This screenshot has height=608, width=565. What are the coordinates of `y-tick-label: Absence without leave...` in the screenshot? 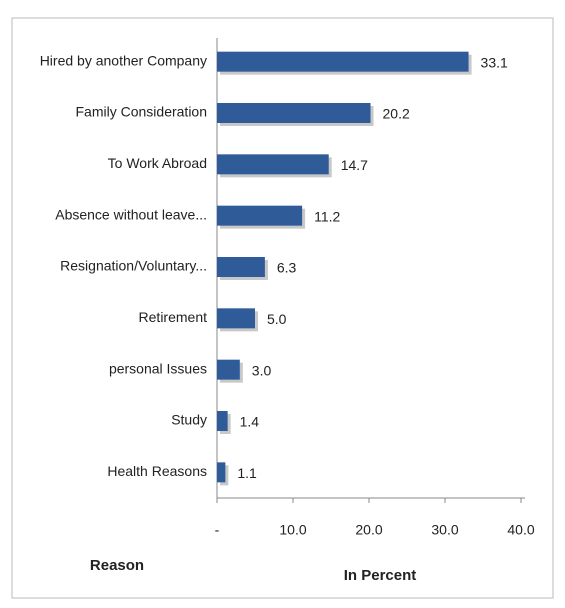 It's located at (131, 214).